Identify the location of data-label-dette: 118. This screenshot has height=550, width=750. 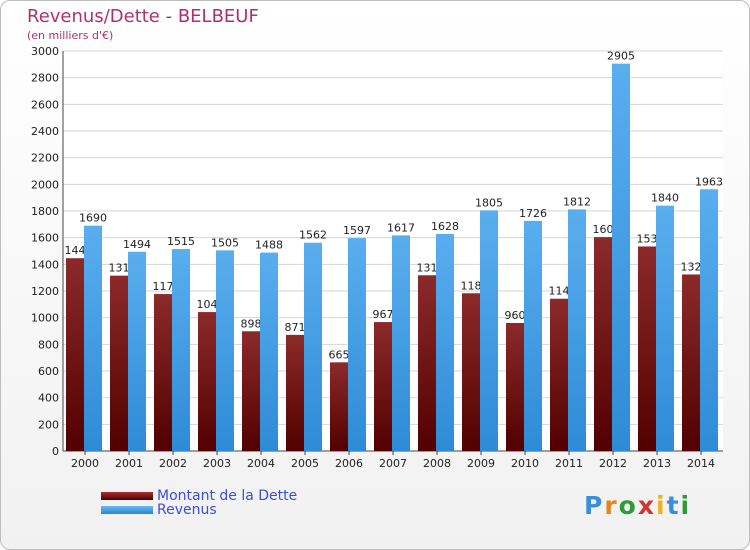
(471, 285).